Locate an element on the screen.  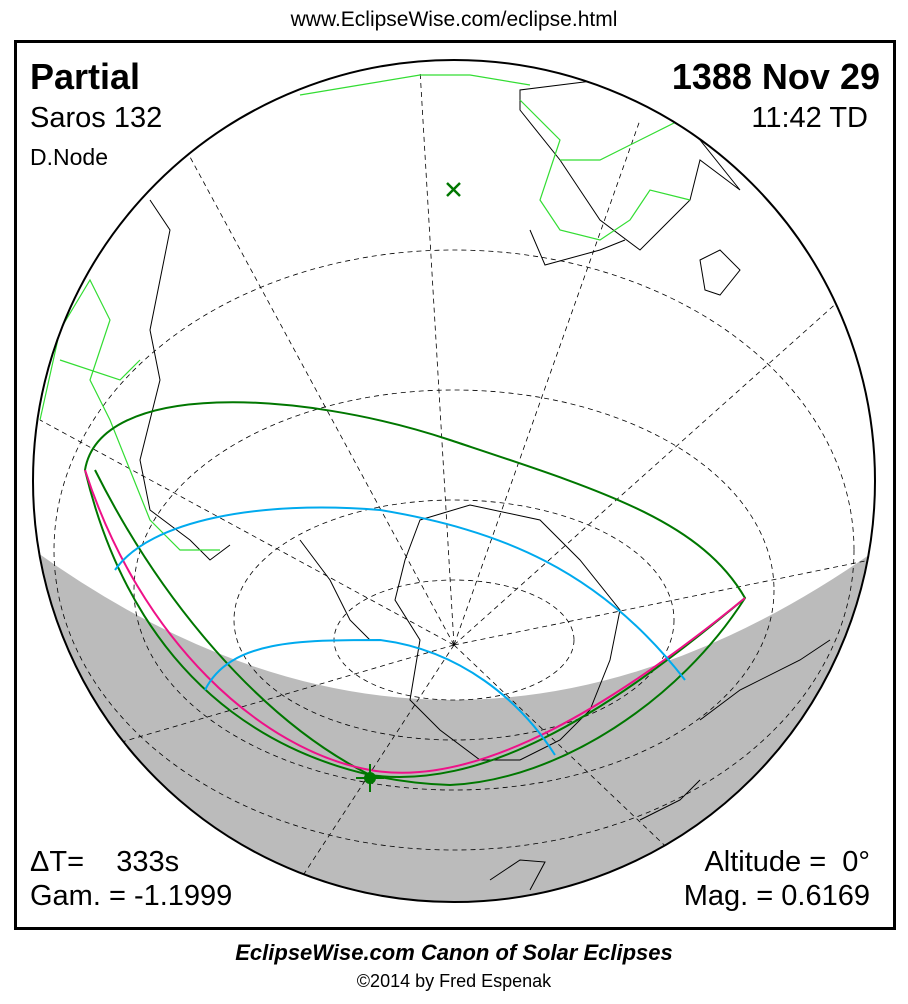
eclipse-type: Partial is located at coordinates (85, 76).